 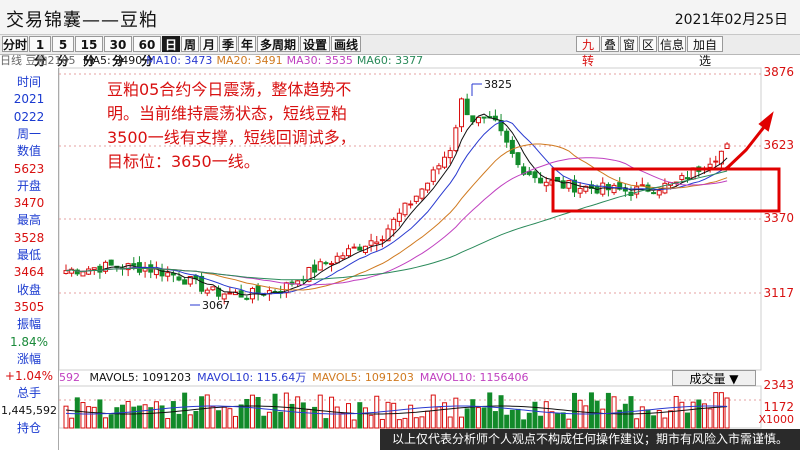 I want to click on sidebar-field: 2021, so click(x=29, y=99).